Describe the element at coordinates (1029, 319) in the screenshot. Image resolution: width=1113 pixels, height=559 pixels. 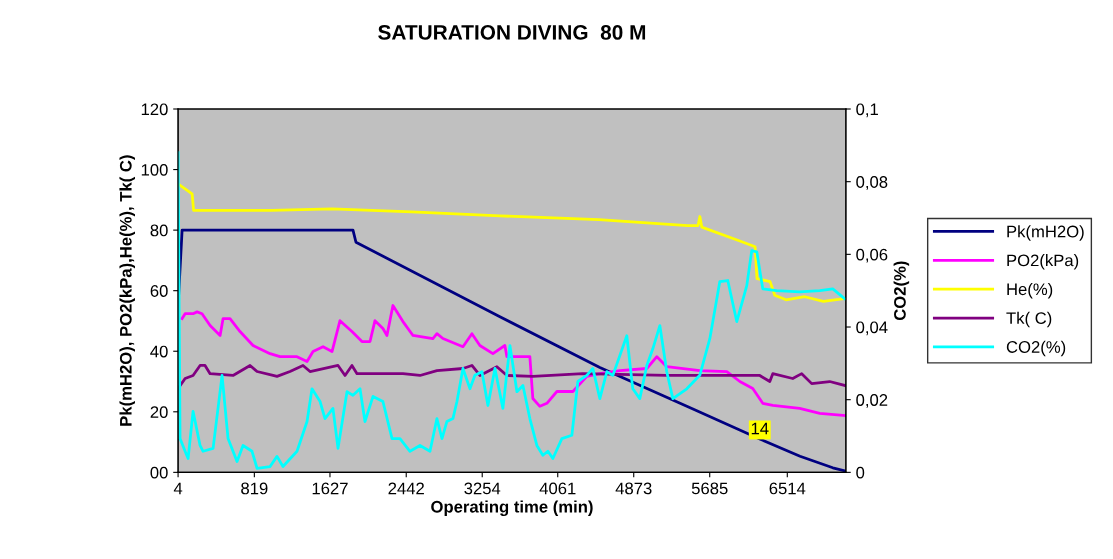
I see `legend-label: Tk( C)` at that location.